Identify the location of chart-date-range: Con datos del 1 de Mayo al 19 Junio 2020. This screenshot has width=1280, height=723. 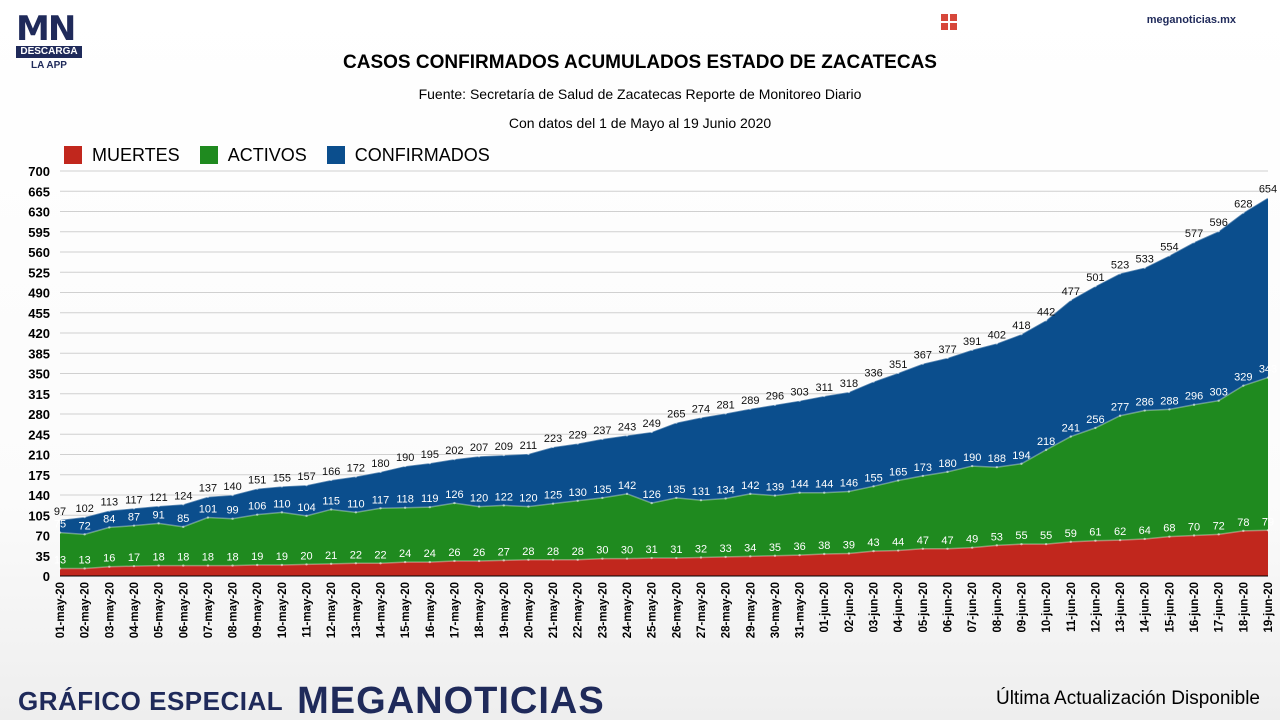
(640, 123).